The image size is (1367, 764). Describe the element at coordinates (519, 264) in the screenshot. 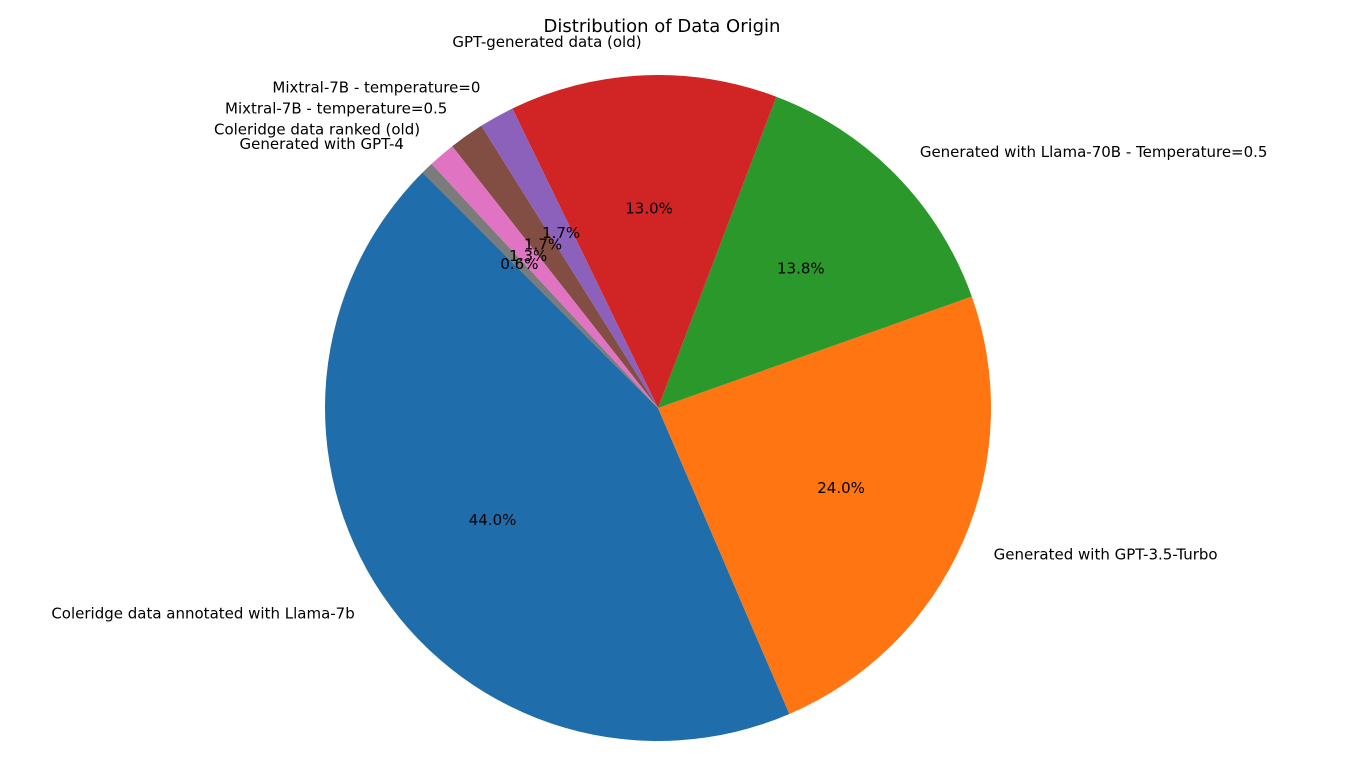

I see `slice-percent-label: 0.6%` at that location.